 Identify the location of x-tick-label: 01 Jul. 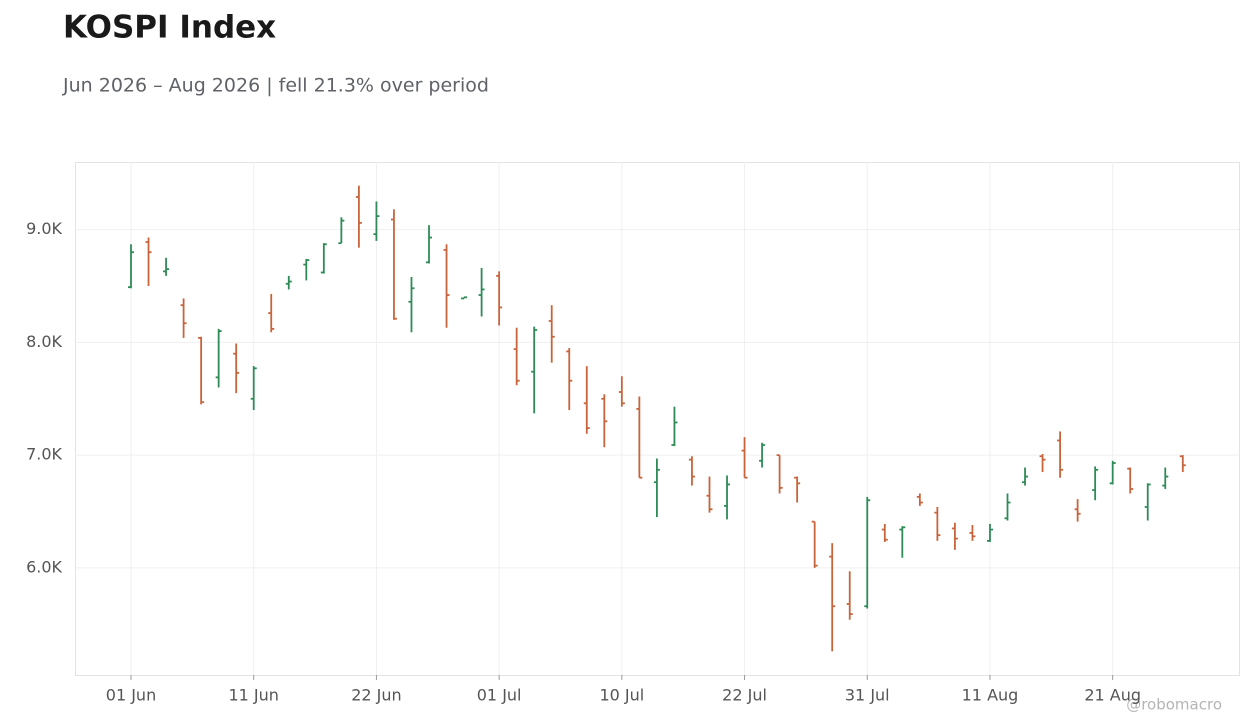
(499, 695).